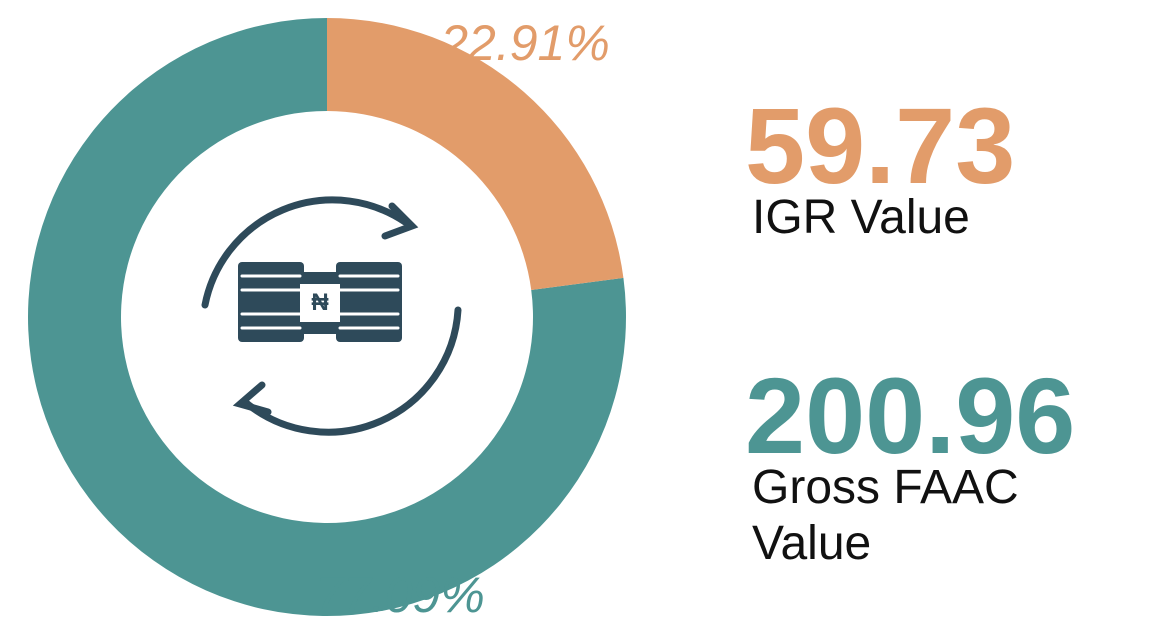 This screenshot has height=617, width=1174. Describe the element at coordinates (400, 592) in the screenshot. I see `value-label: 77.09%` at that location.